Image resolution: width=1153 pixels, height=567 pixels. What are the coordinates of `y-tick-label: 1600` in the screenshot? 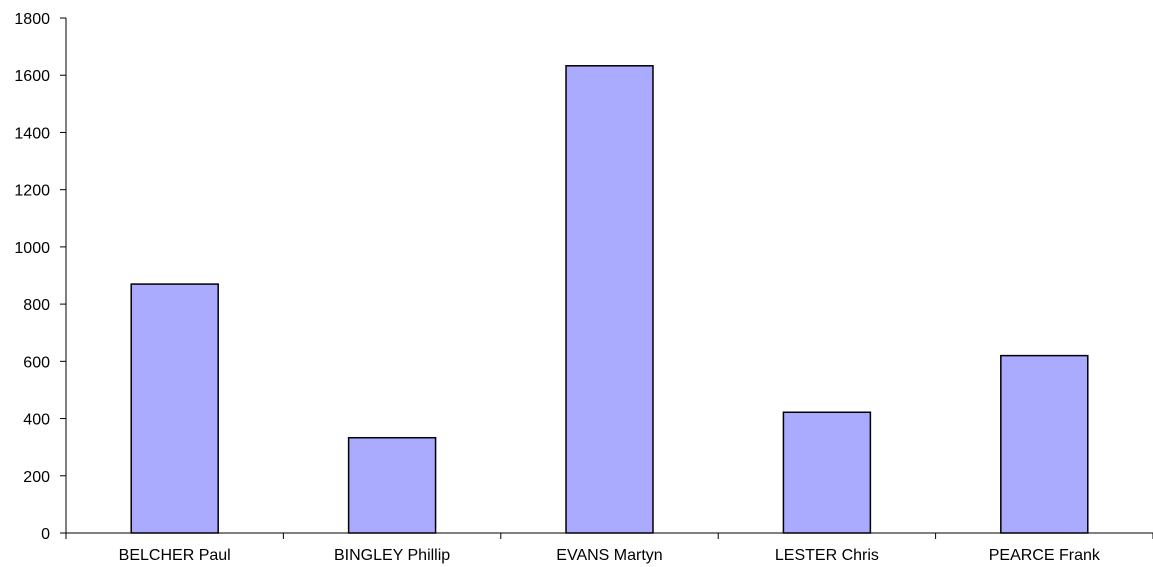 It's located at (32, 76).